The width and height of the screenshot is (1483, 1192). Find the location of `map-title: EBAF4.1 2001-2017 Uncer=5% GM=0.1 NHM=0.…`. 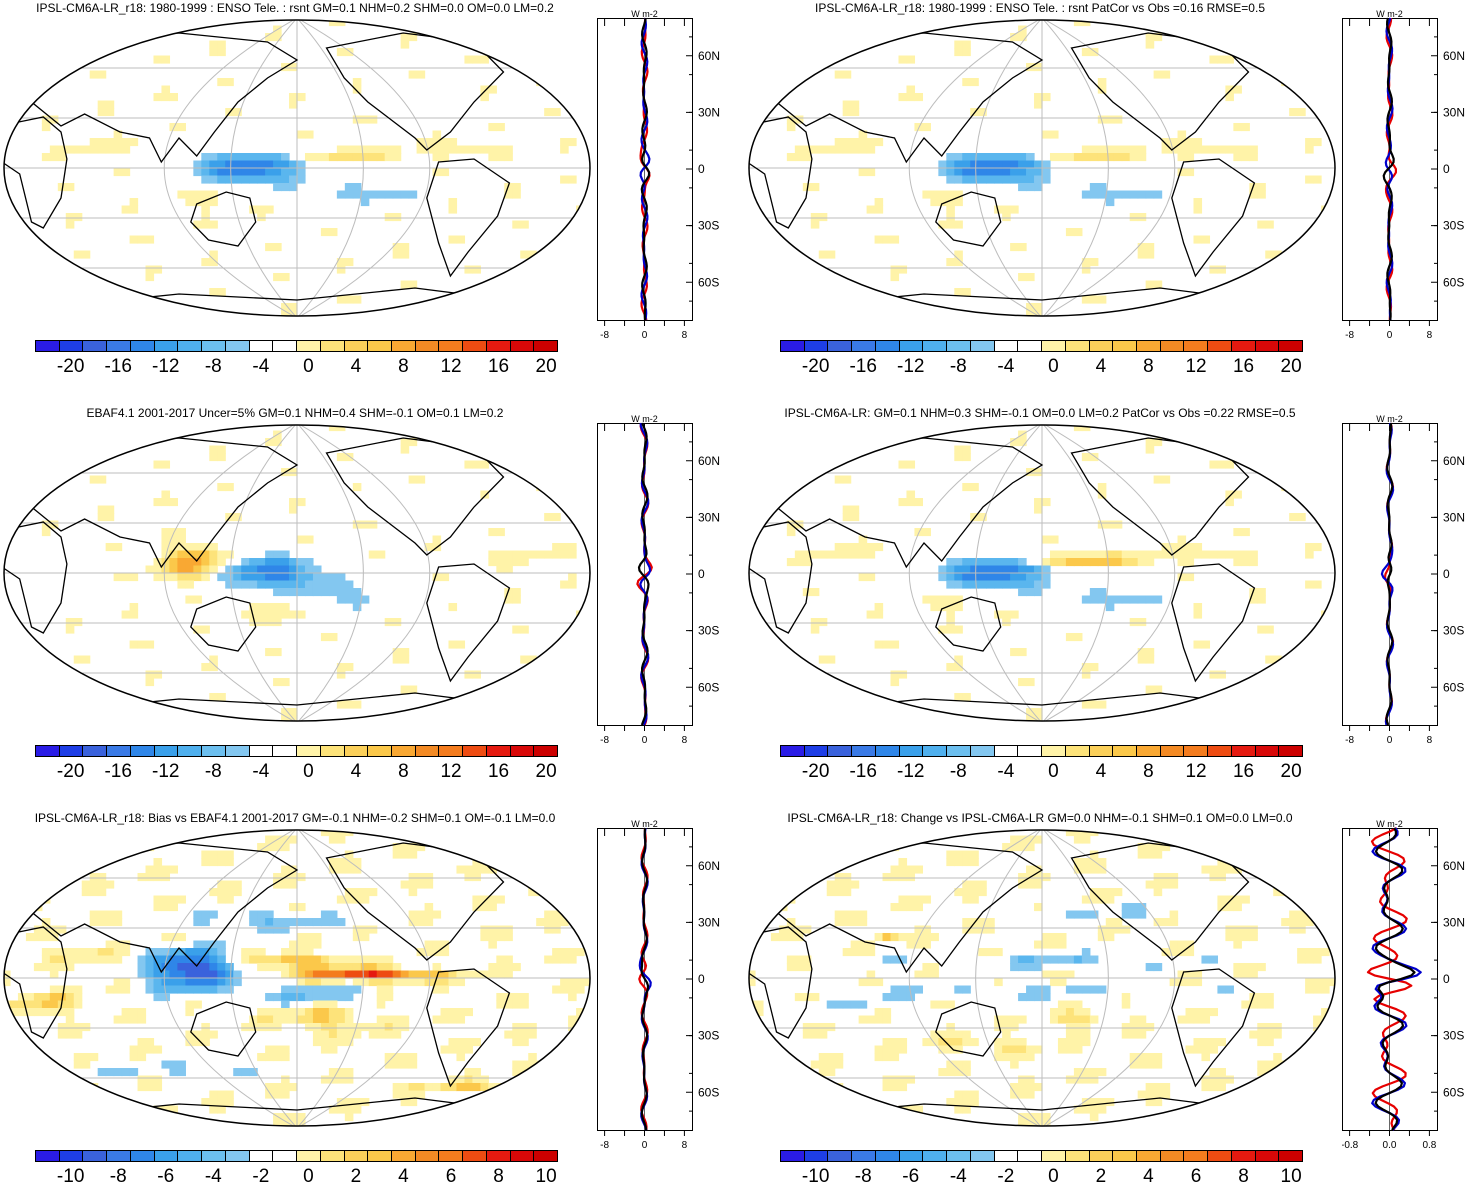

map-title: EBAF4.1 2001-2017 Uncer=5% GM=0.1 NHM=0.… is located at coordinates (295, 413).